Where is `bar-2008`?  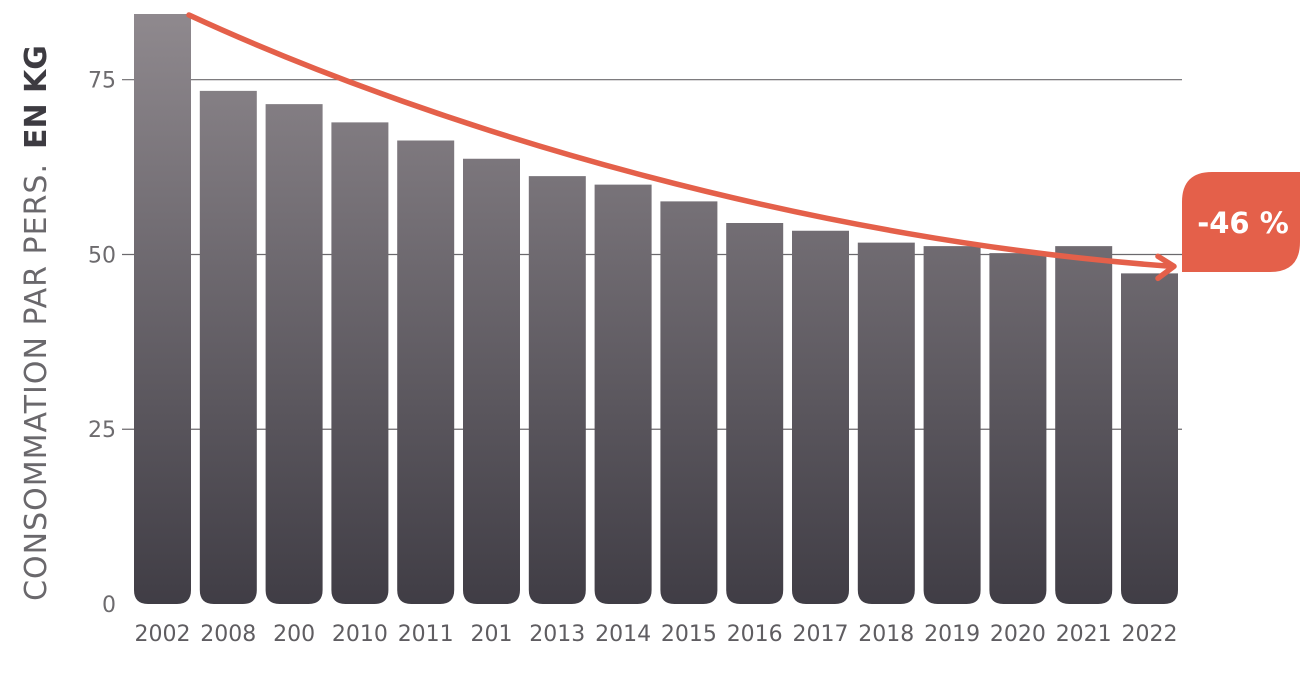
bar-2008 is located at coordinates (228, 347).